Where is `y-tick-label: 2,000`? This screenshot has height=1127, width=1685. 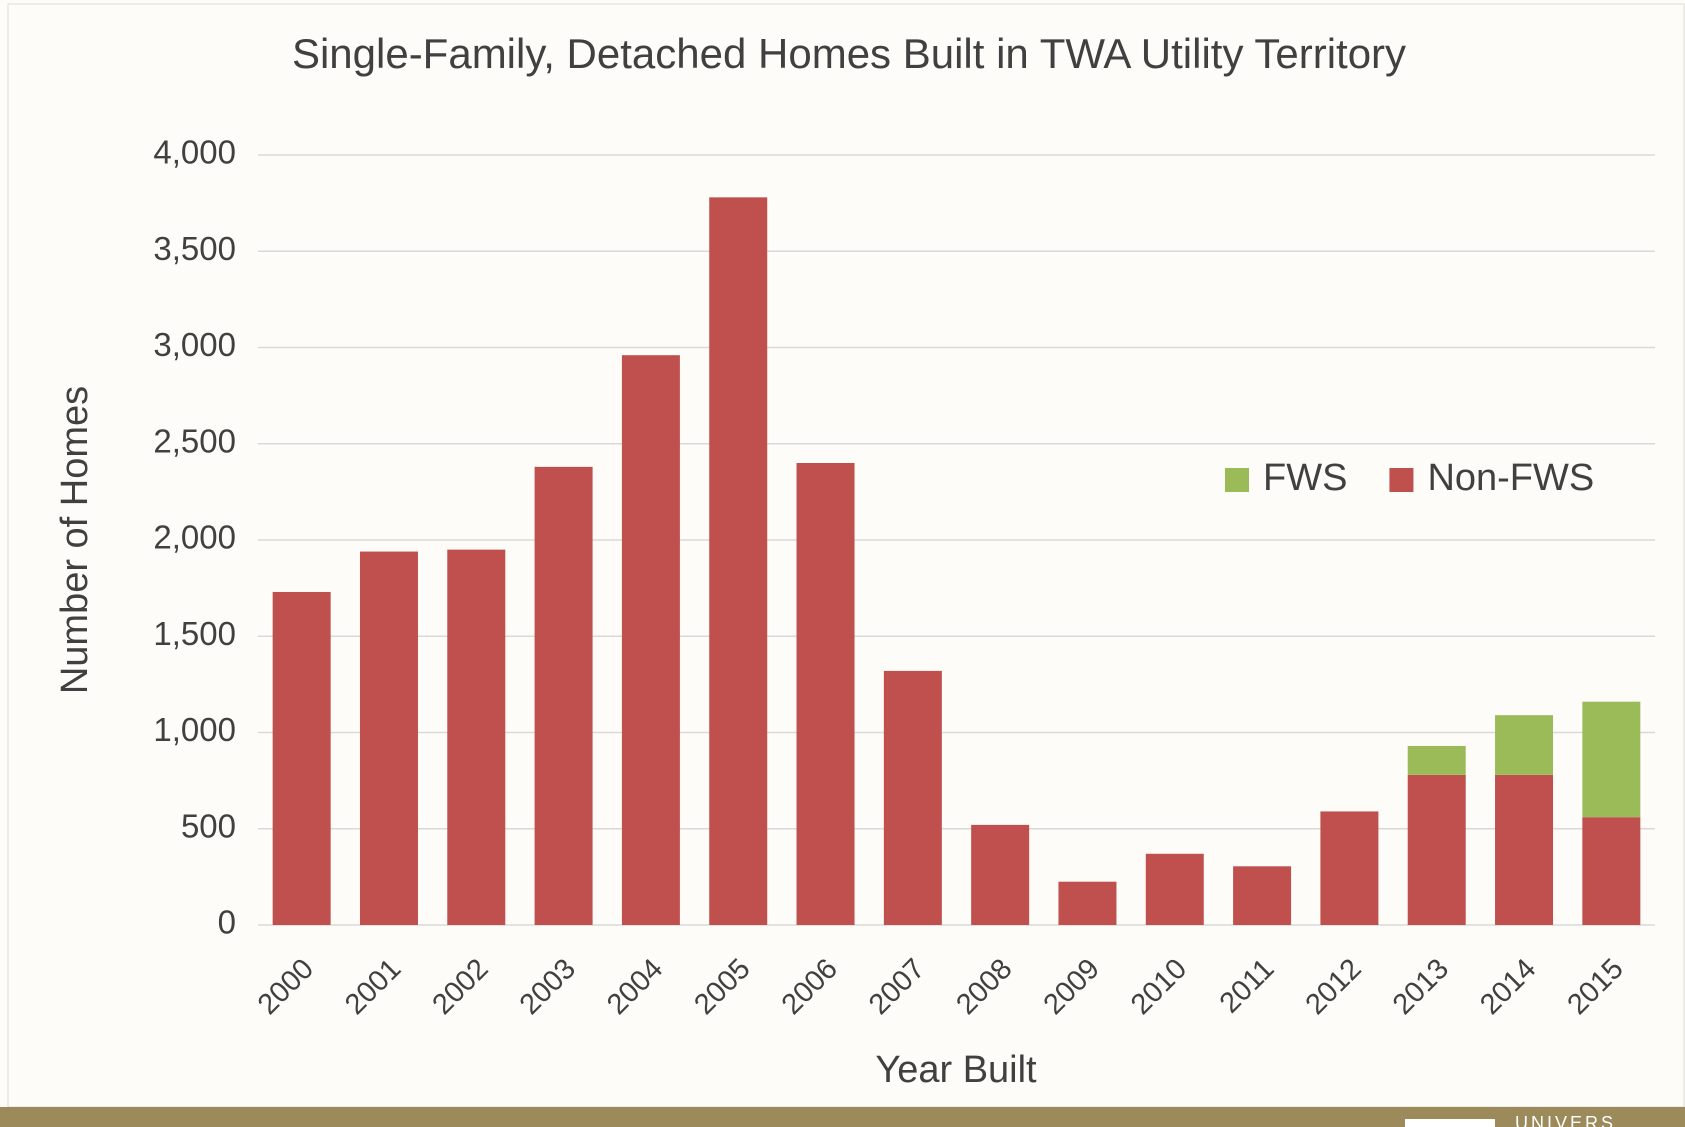 y-tick-label: 2,000 is located at coordinates (194, 537).